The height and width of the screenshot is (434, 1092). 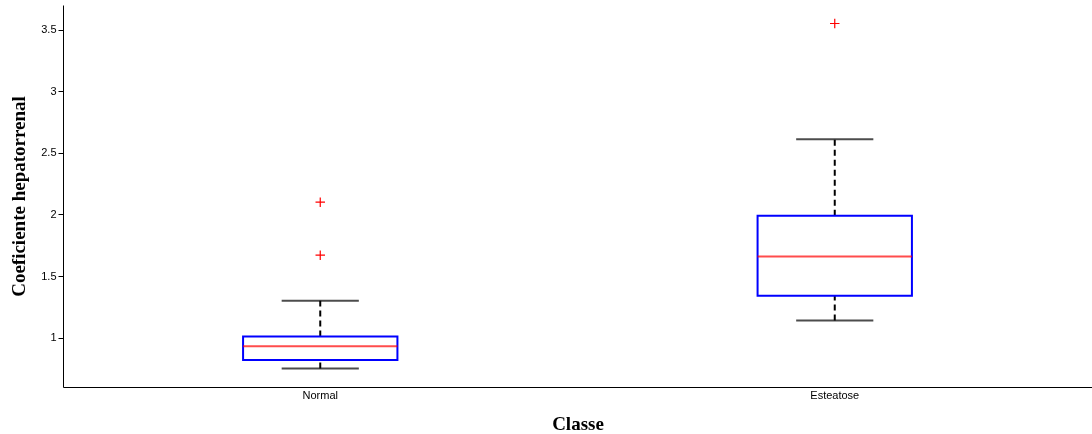 What do you see at coordinates (49, 29) in the screenshot?
I see `y-tick-label: 3.5` at bounding box center [49, 29].